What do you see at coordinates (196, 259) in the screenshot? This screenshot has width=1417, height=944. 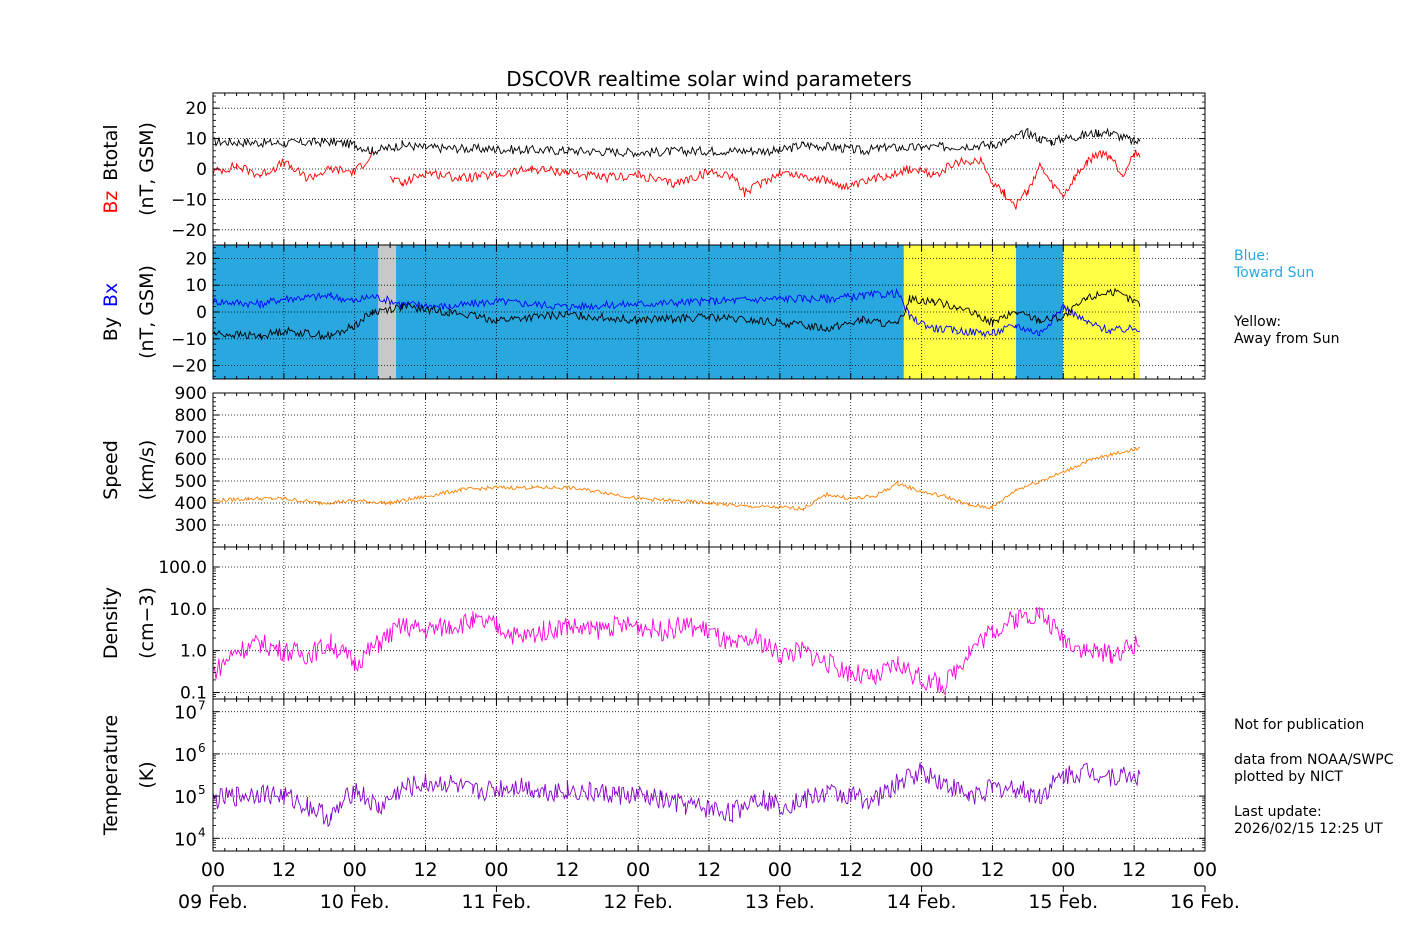 I see `ytick-label-by-bx-0: 20` at bounding box center [196, 259].